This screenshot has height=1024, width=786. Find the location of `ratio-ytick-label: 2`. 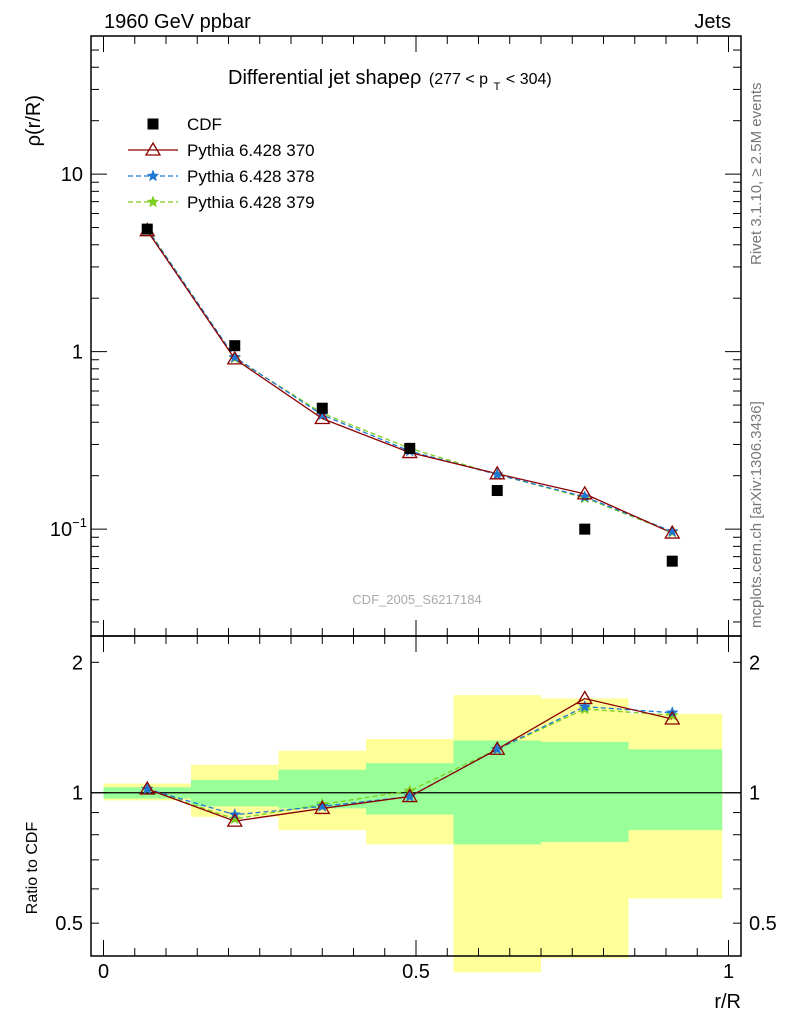

ratio-ytick-label: 2 is located at coordinates (77, 663).